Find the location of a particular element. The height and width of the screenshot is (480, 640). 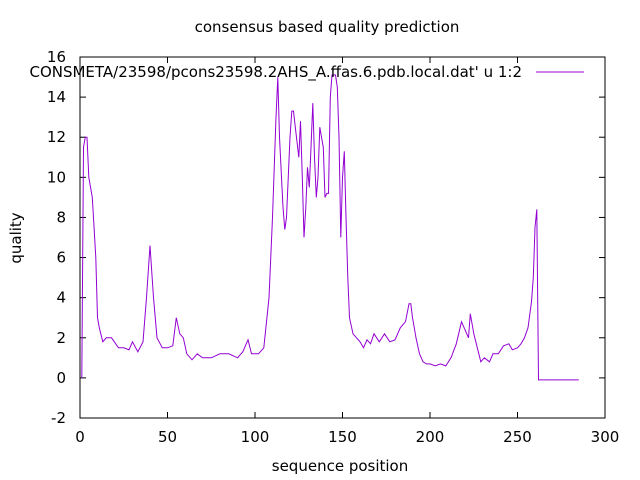

y-tick-label: 14 is located at coordinates (56, 97).